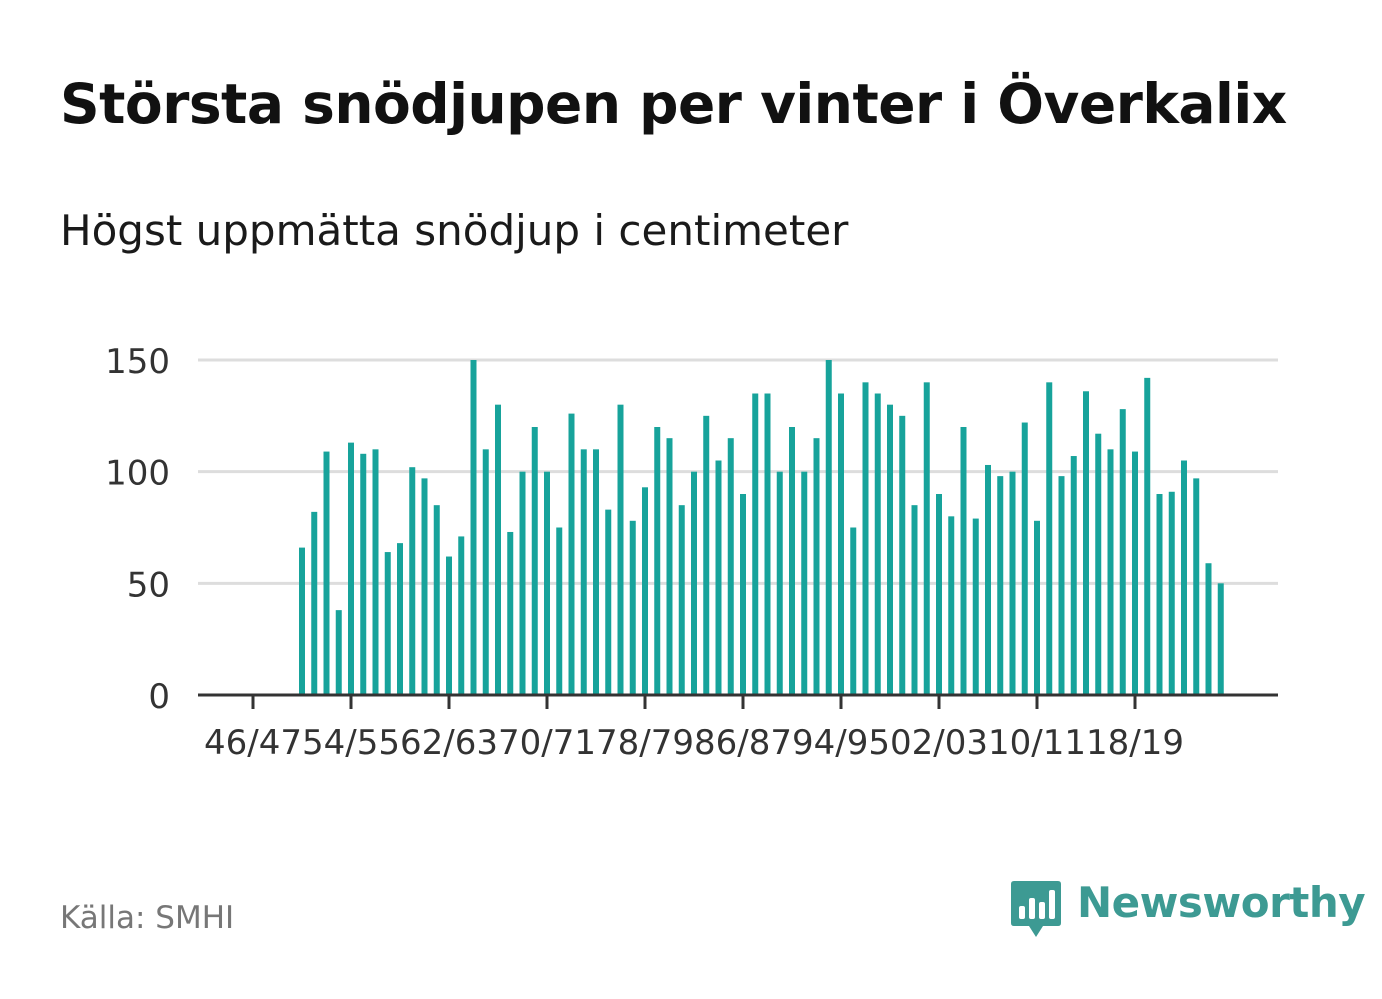  Describe the element at coordinates (1073, 575) in the screenshot. I see `bar-13/14` at that location.